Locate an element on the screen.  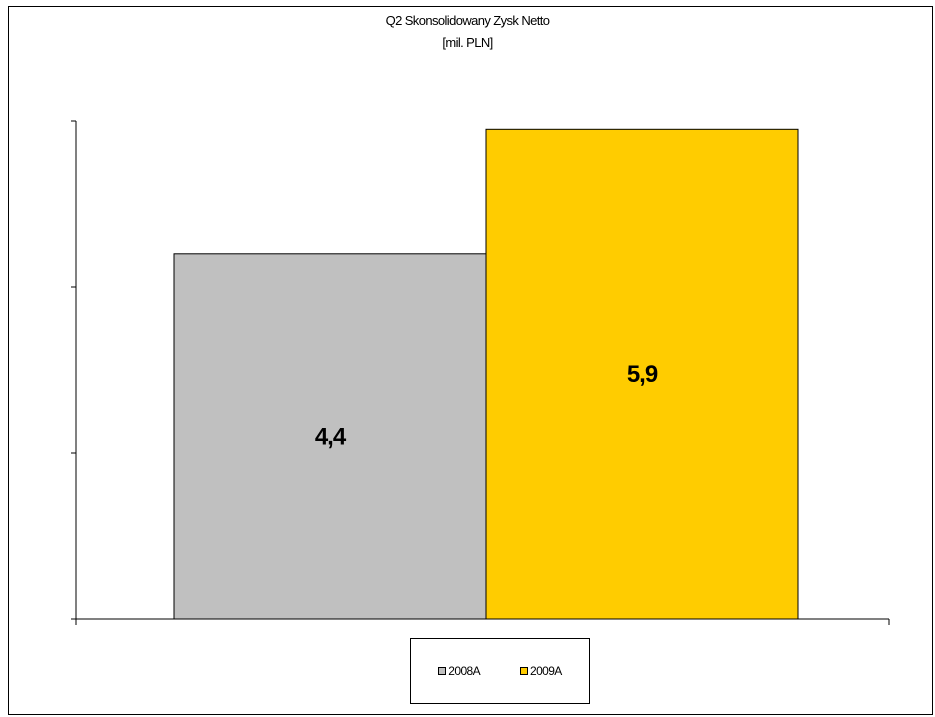
chart-subtitle: [mil. PLN] is located at coordinates (467, 42).